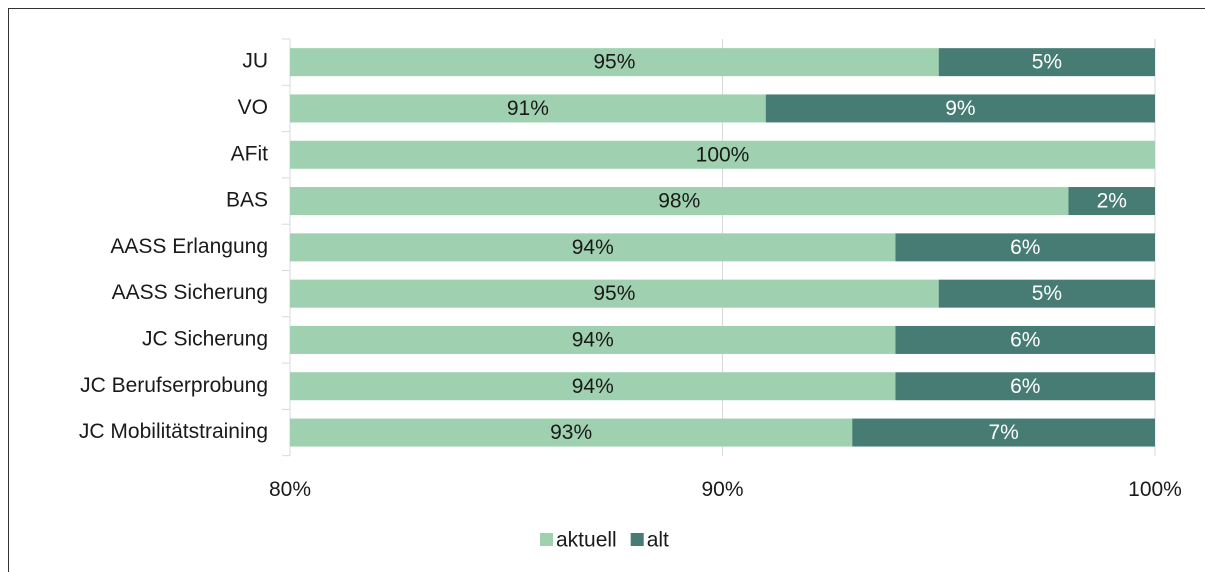  Describe the element at coordinates (247, 200) in the screenshot. I see `y-tick-label: BAS` at that location.